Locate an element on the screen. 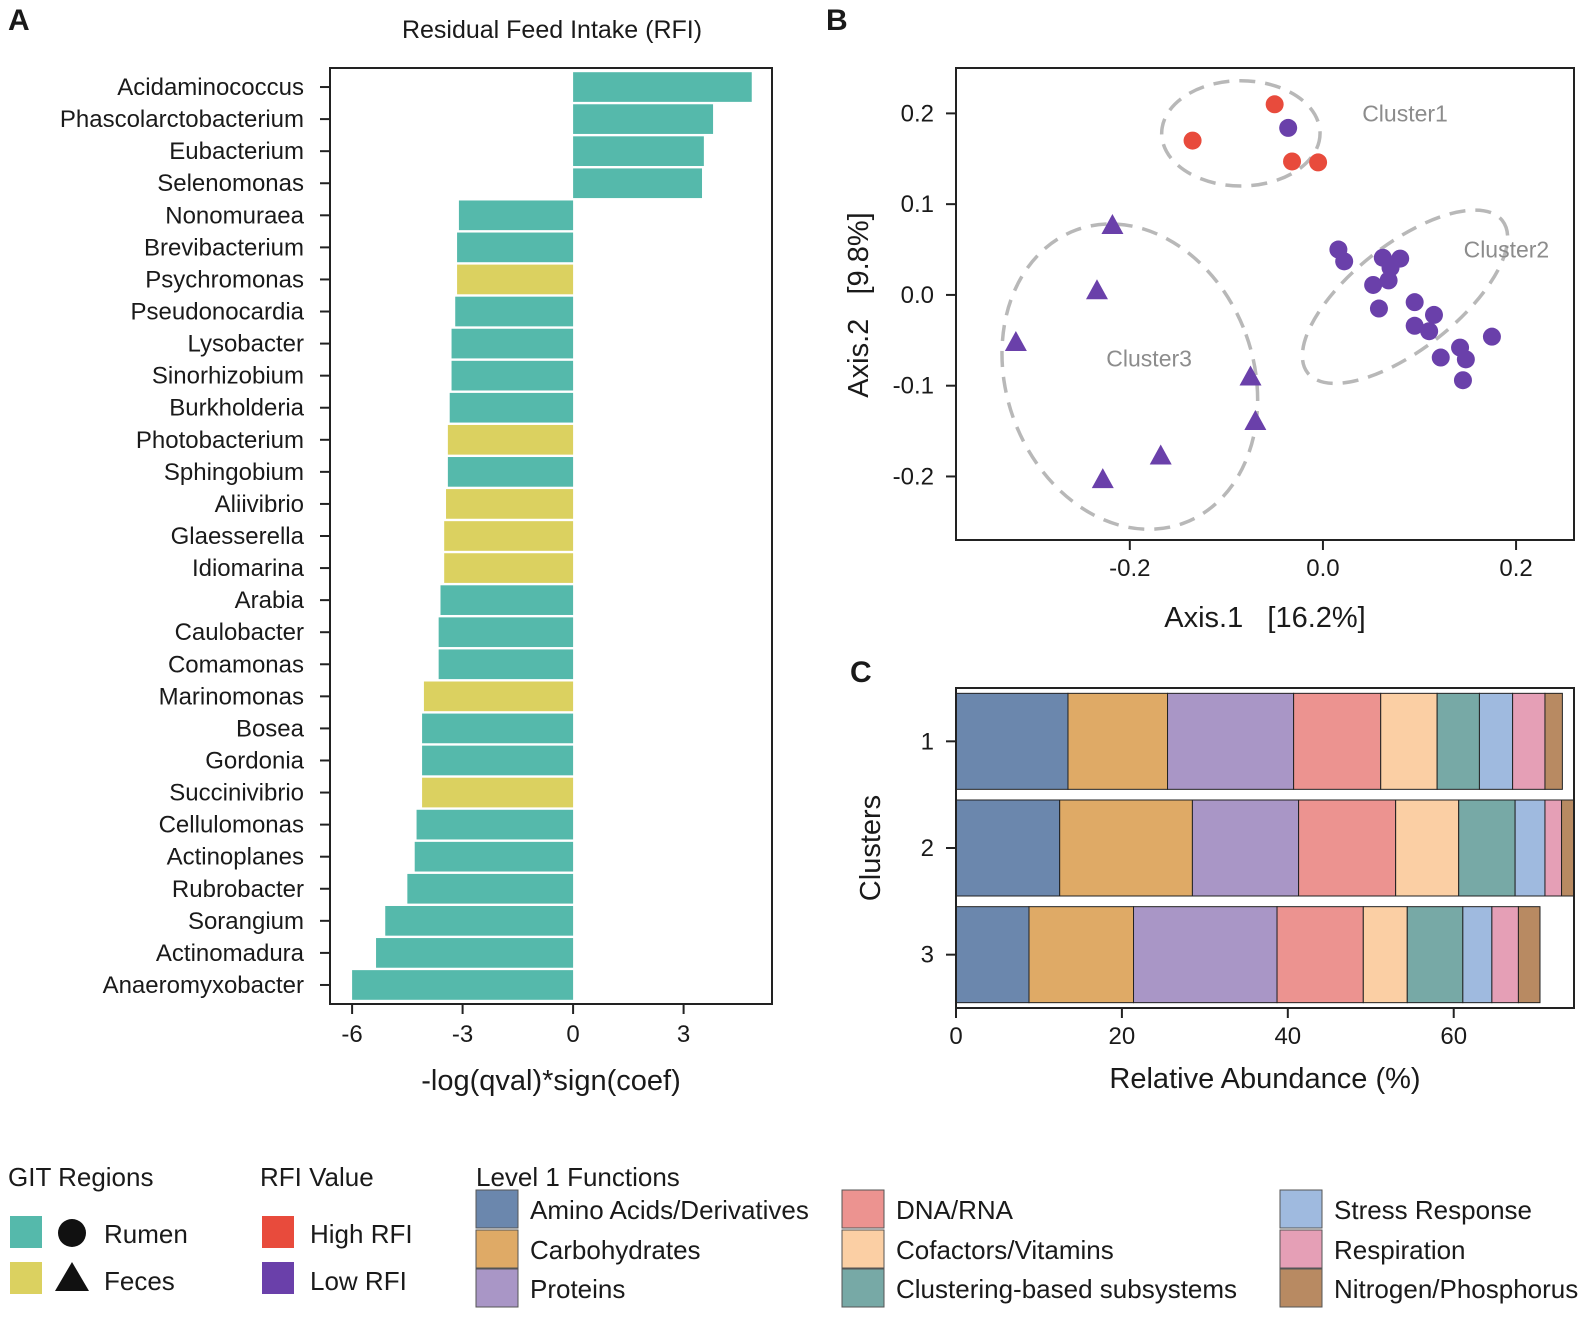 The height and width of the screenshot is (1330, 1595). legend-function-label: Nitrogen/Phosphorus is located at coordinates (1456, 1289).